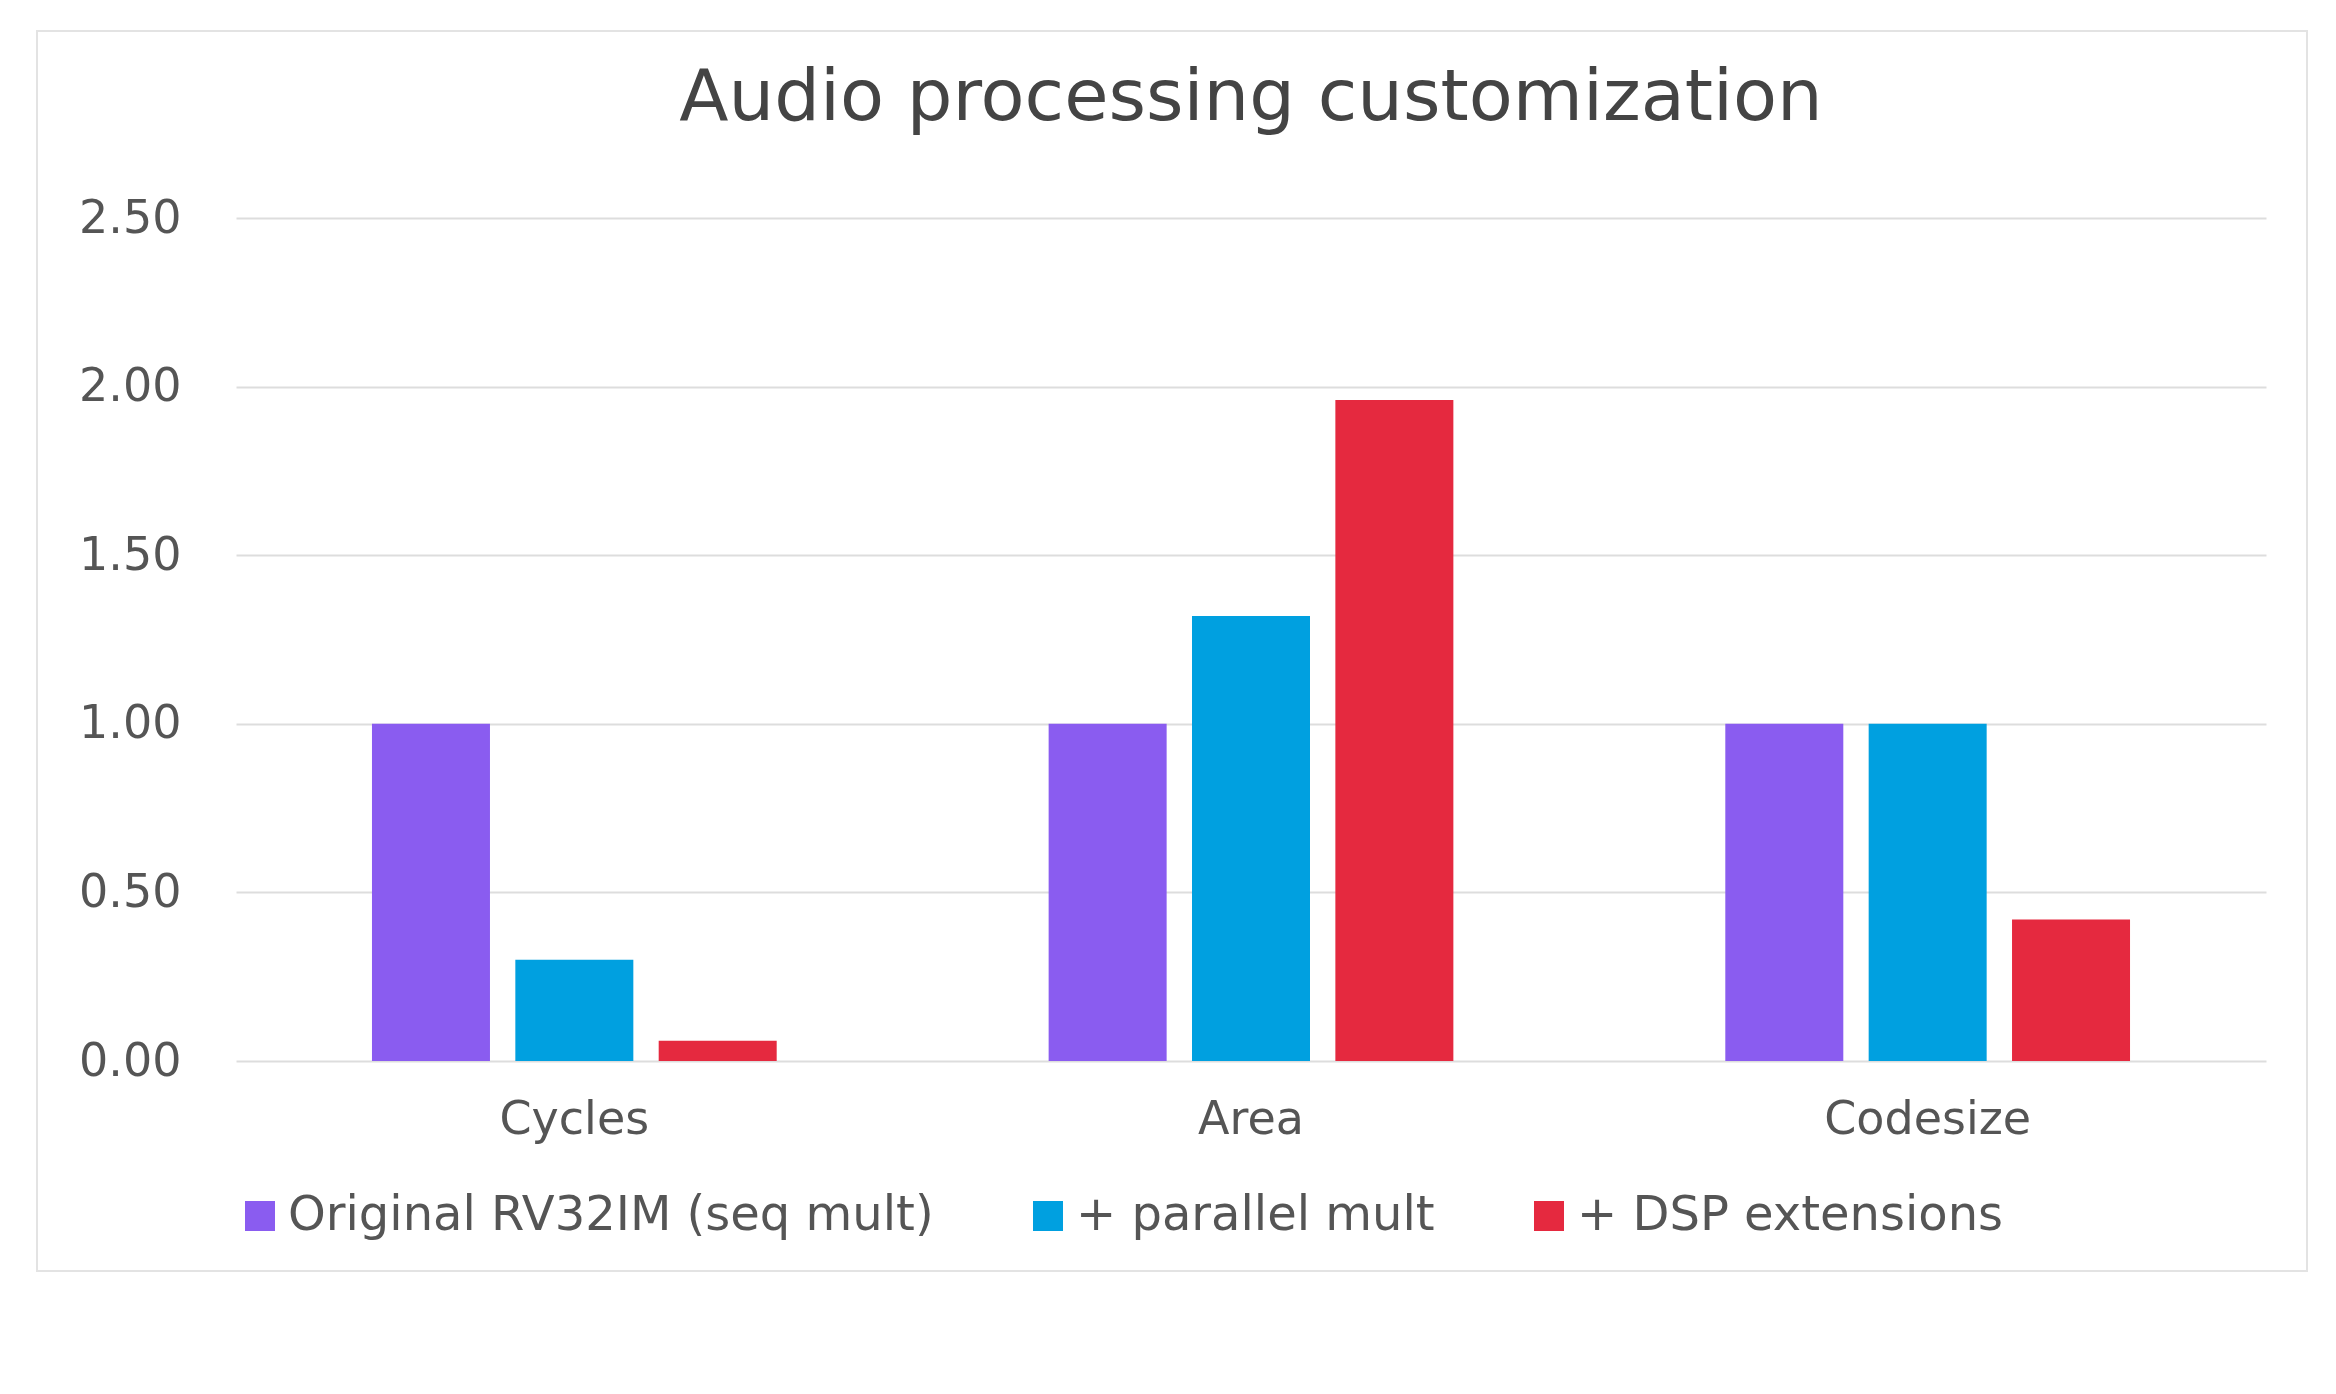  Describe the element at coordinates (1251, 95) in the screenshot. I see `chart-title: Audio processing customization` at that location.